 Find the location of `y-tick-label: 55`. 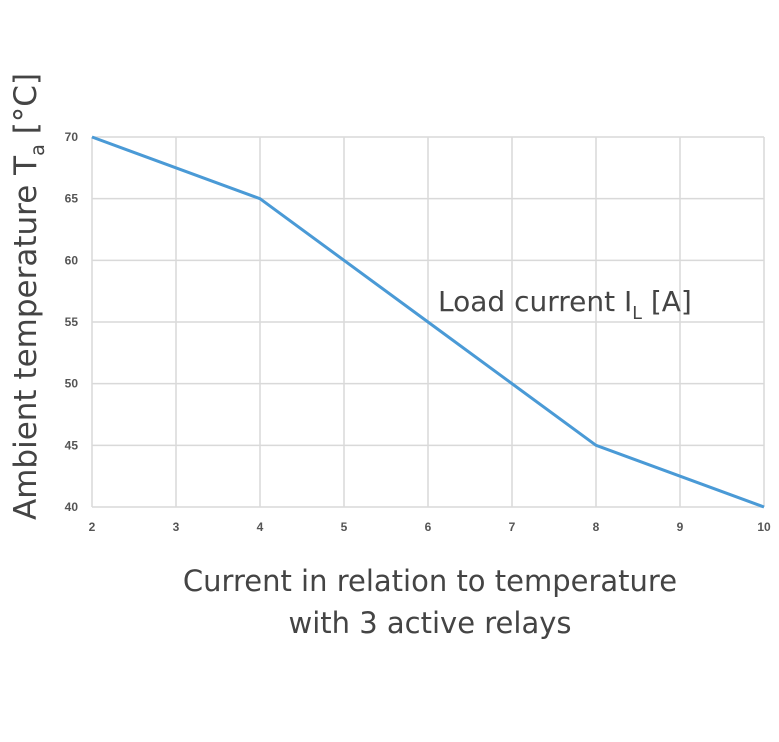

y-tick-label: 55 is located at coordinates (72, 322).